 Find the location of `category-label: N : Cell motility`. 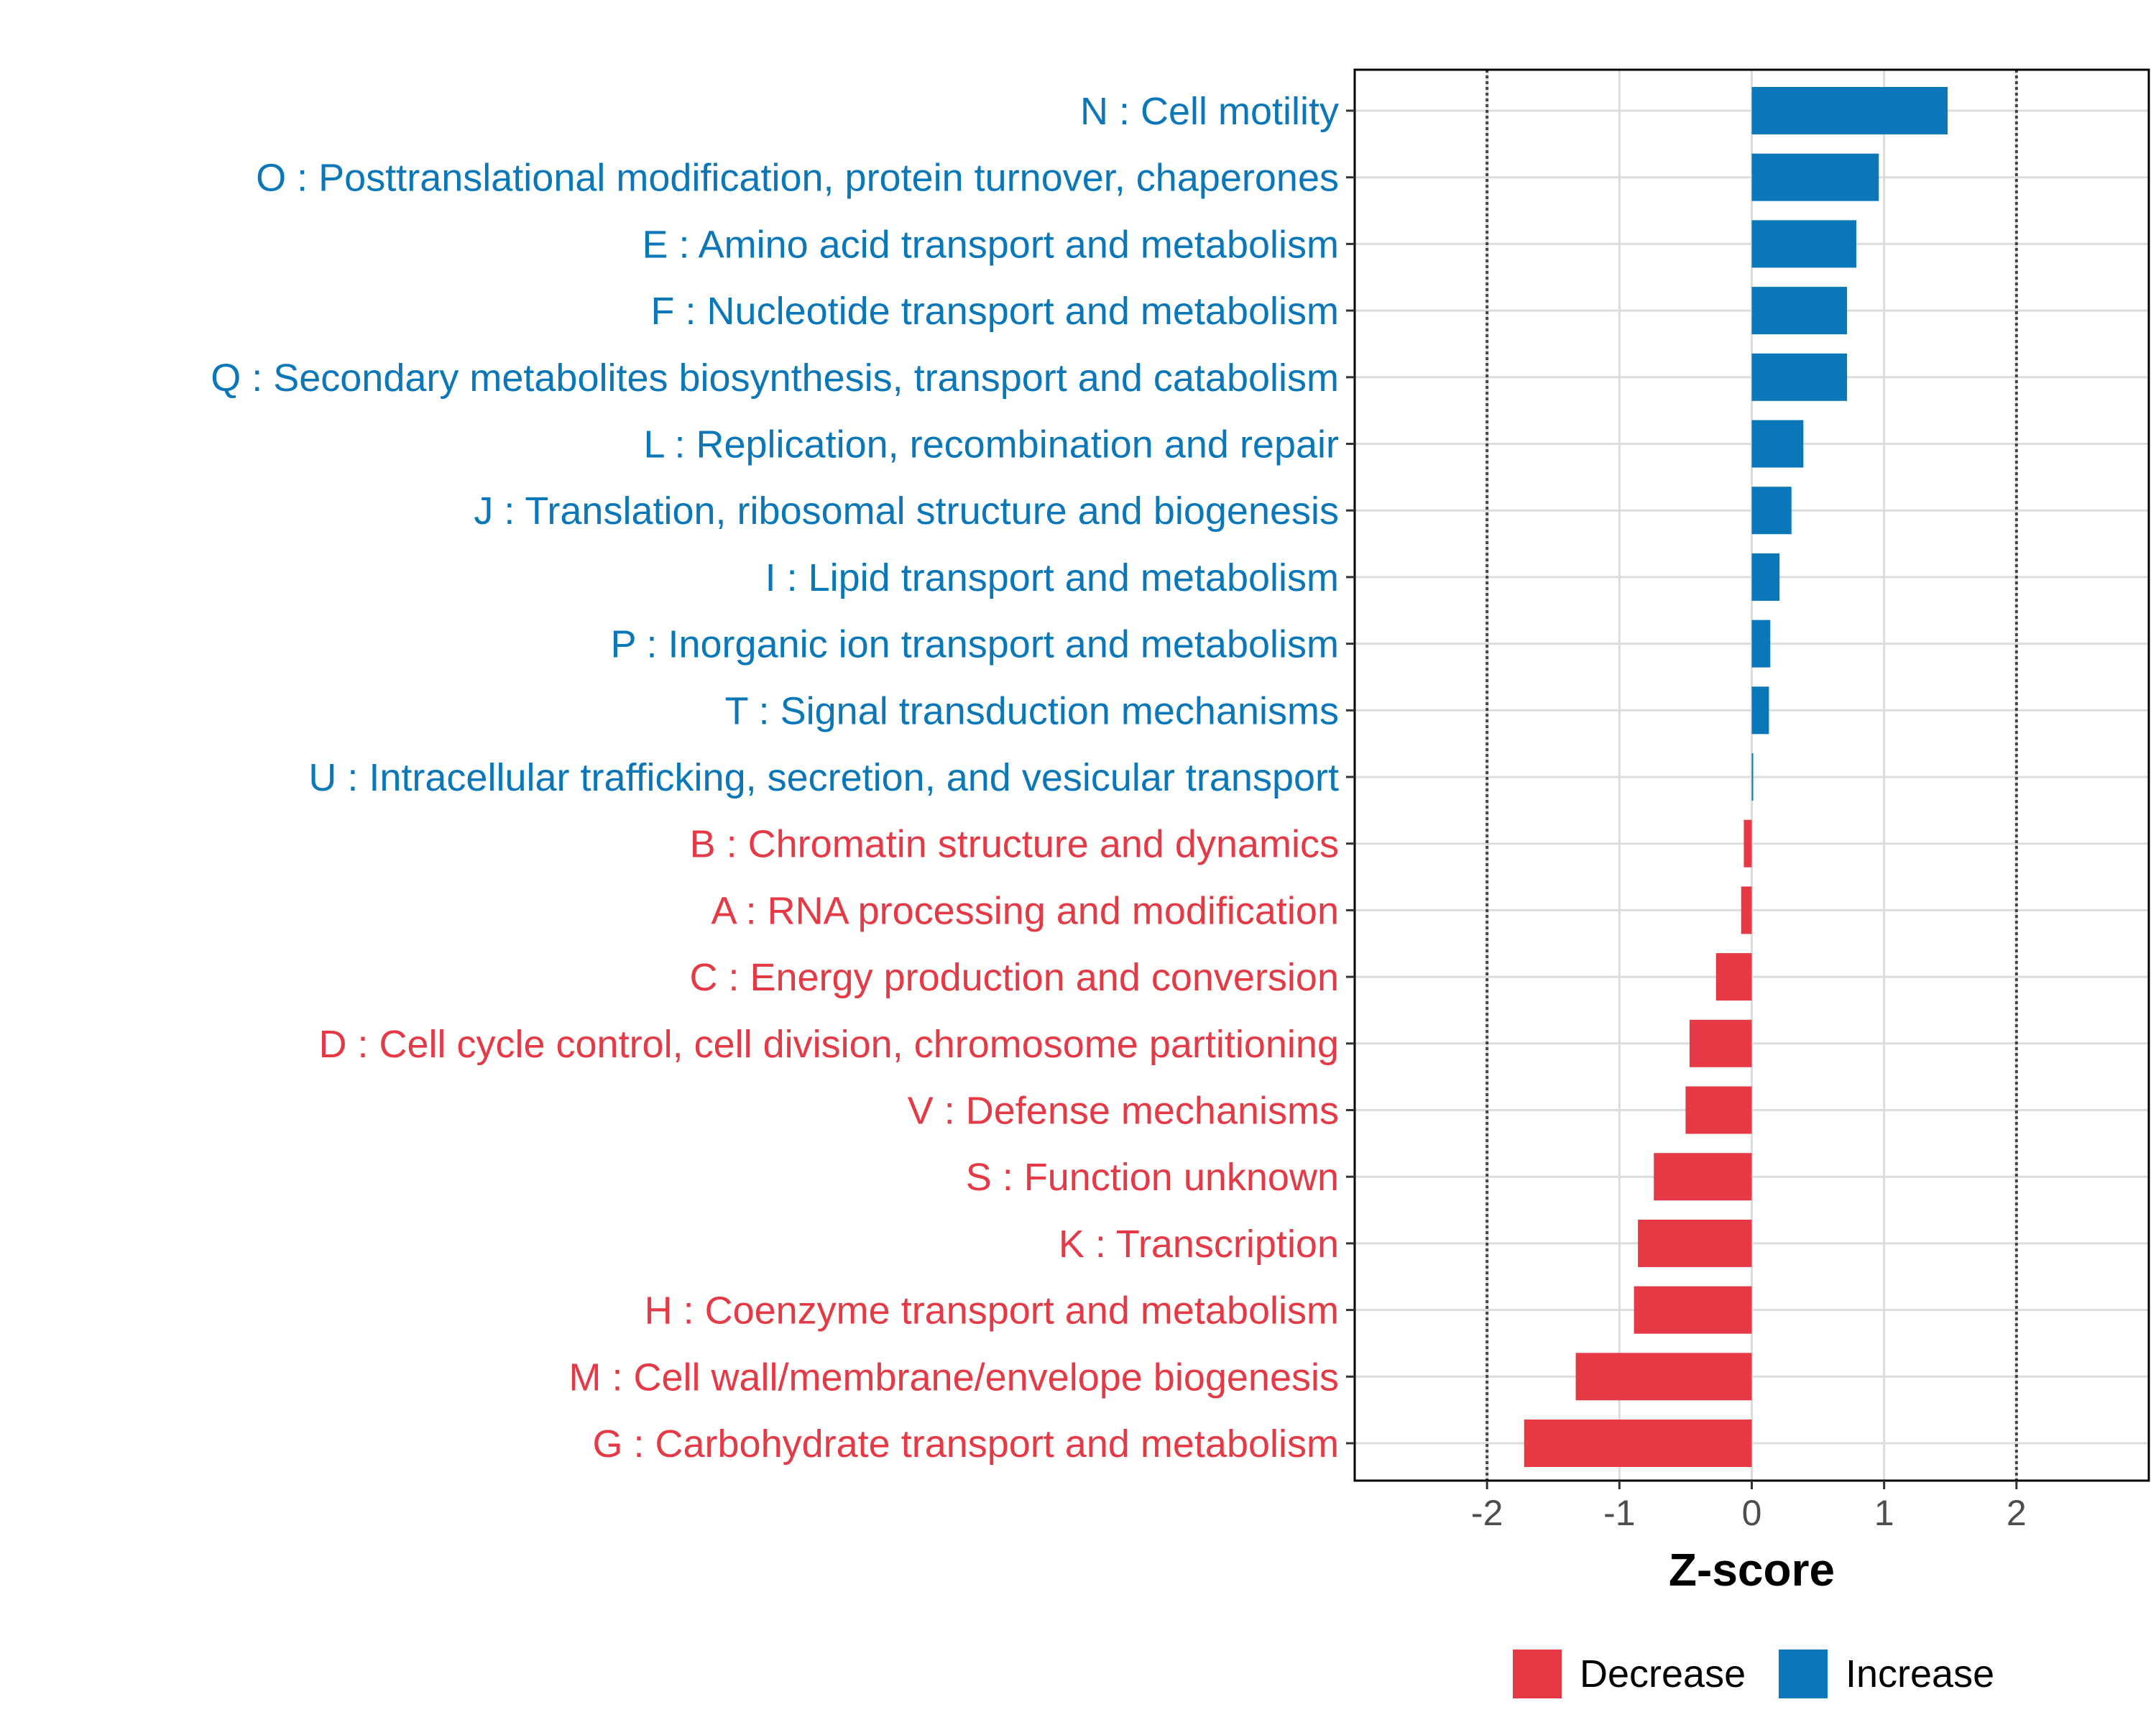

category-label: N : Cell motility is located at coordinates (1209, 111).